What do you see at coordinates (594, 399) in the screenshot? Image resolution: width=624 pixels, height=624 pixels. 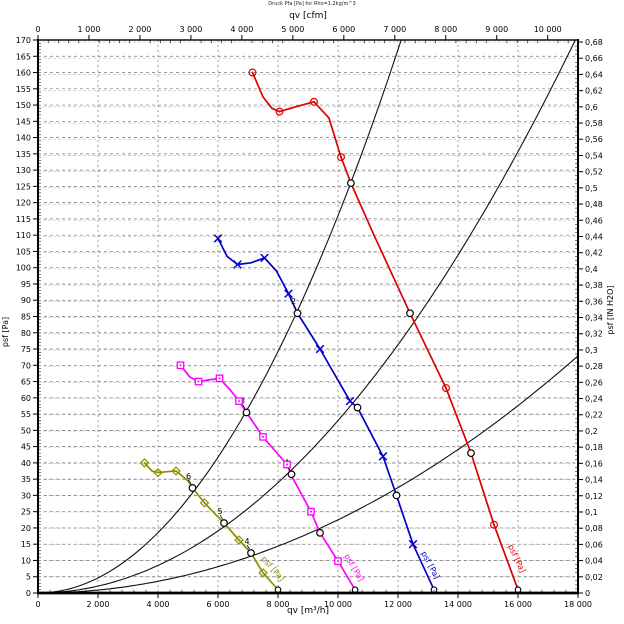 I see `right-tick-label: 0,24` at bounding box center [594, 399].